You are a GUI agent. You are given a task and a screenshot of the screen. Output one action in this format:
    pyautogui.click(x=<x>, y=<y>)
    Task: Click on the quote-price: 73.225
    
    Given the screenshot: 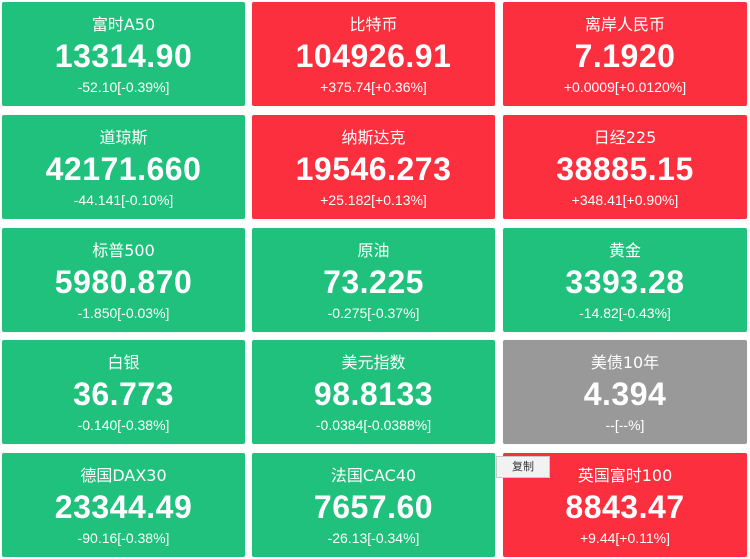 What is the action you would take?
    pyautogui.click(x=373, y=282)
    